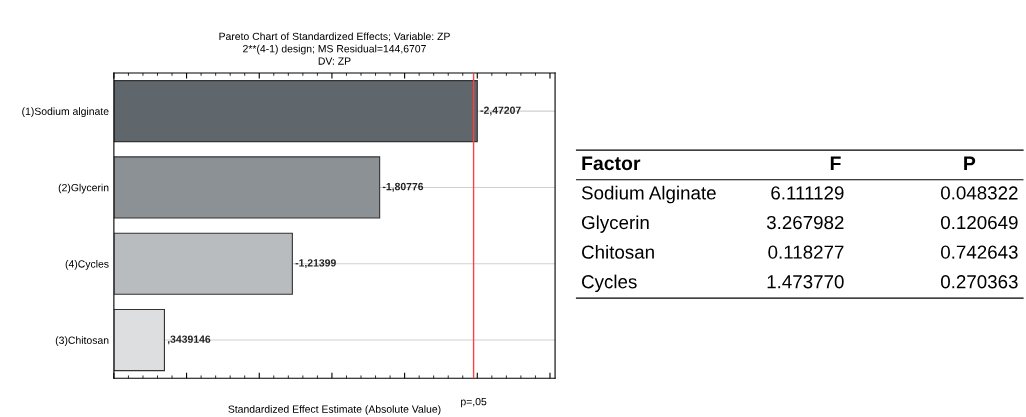  Describe the element at coordinates (82, 341) in the screenshot. I see `y-tick-label: (3)Chitosan` at that location.